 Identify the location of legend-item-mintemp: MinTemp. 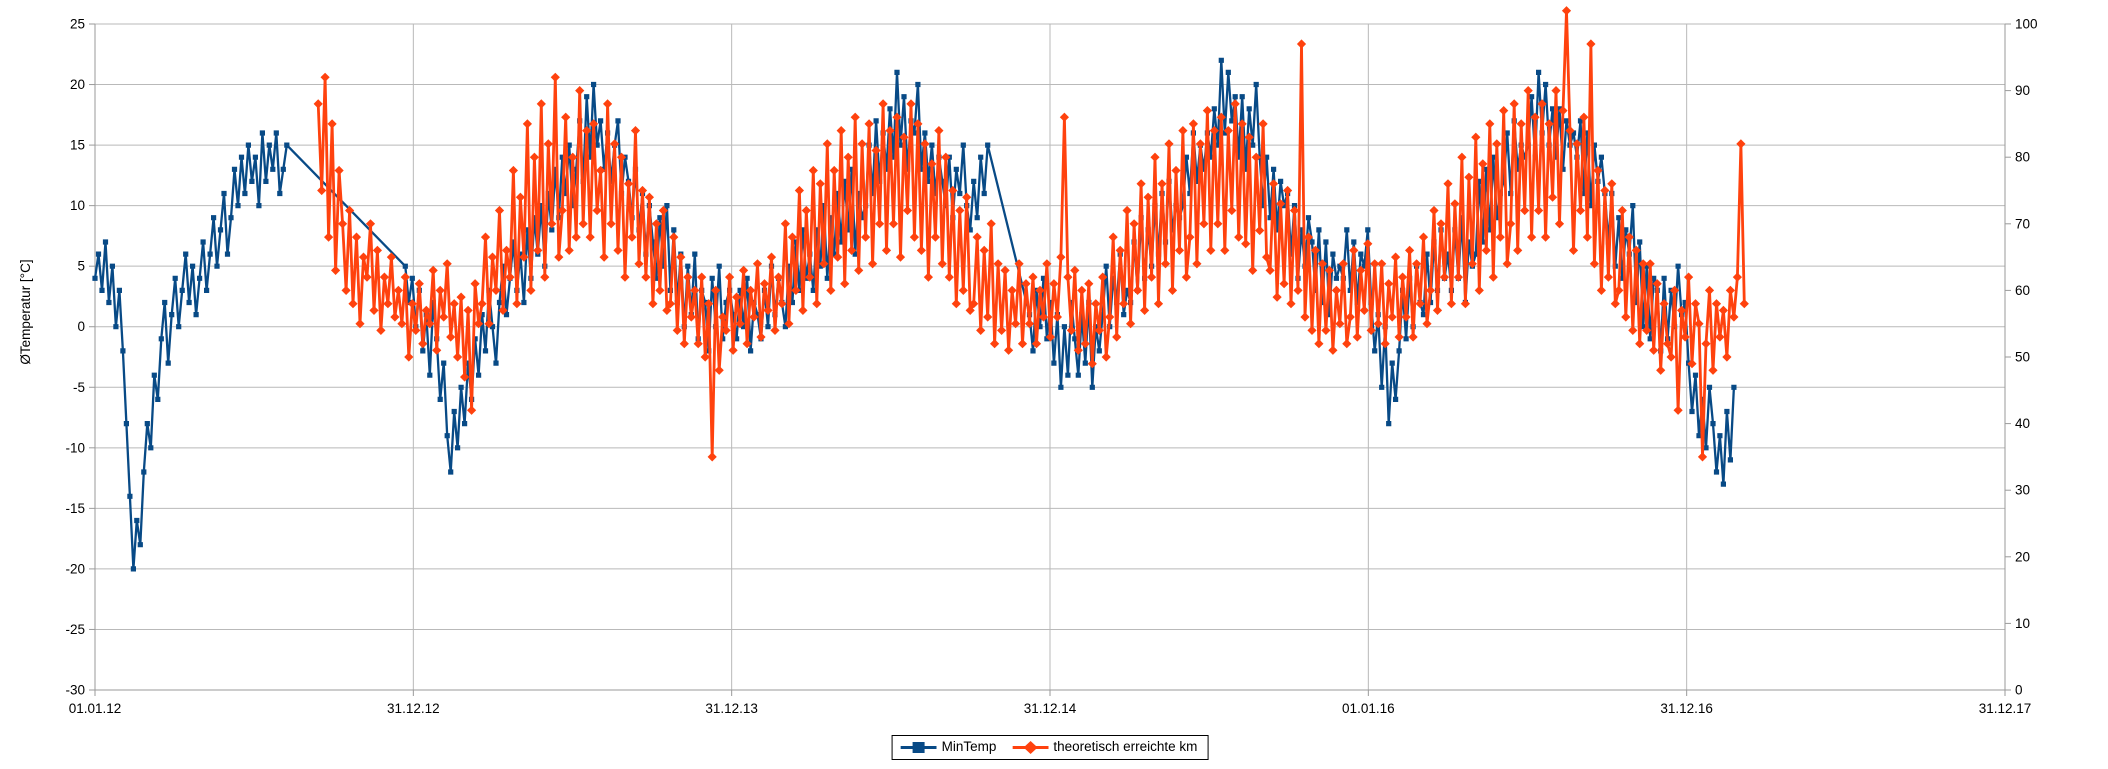
(948, 747).